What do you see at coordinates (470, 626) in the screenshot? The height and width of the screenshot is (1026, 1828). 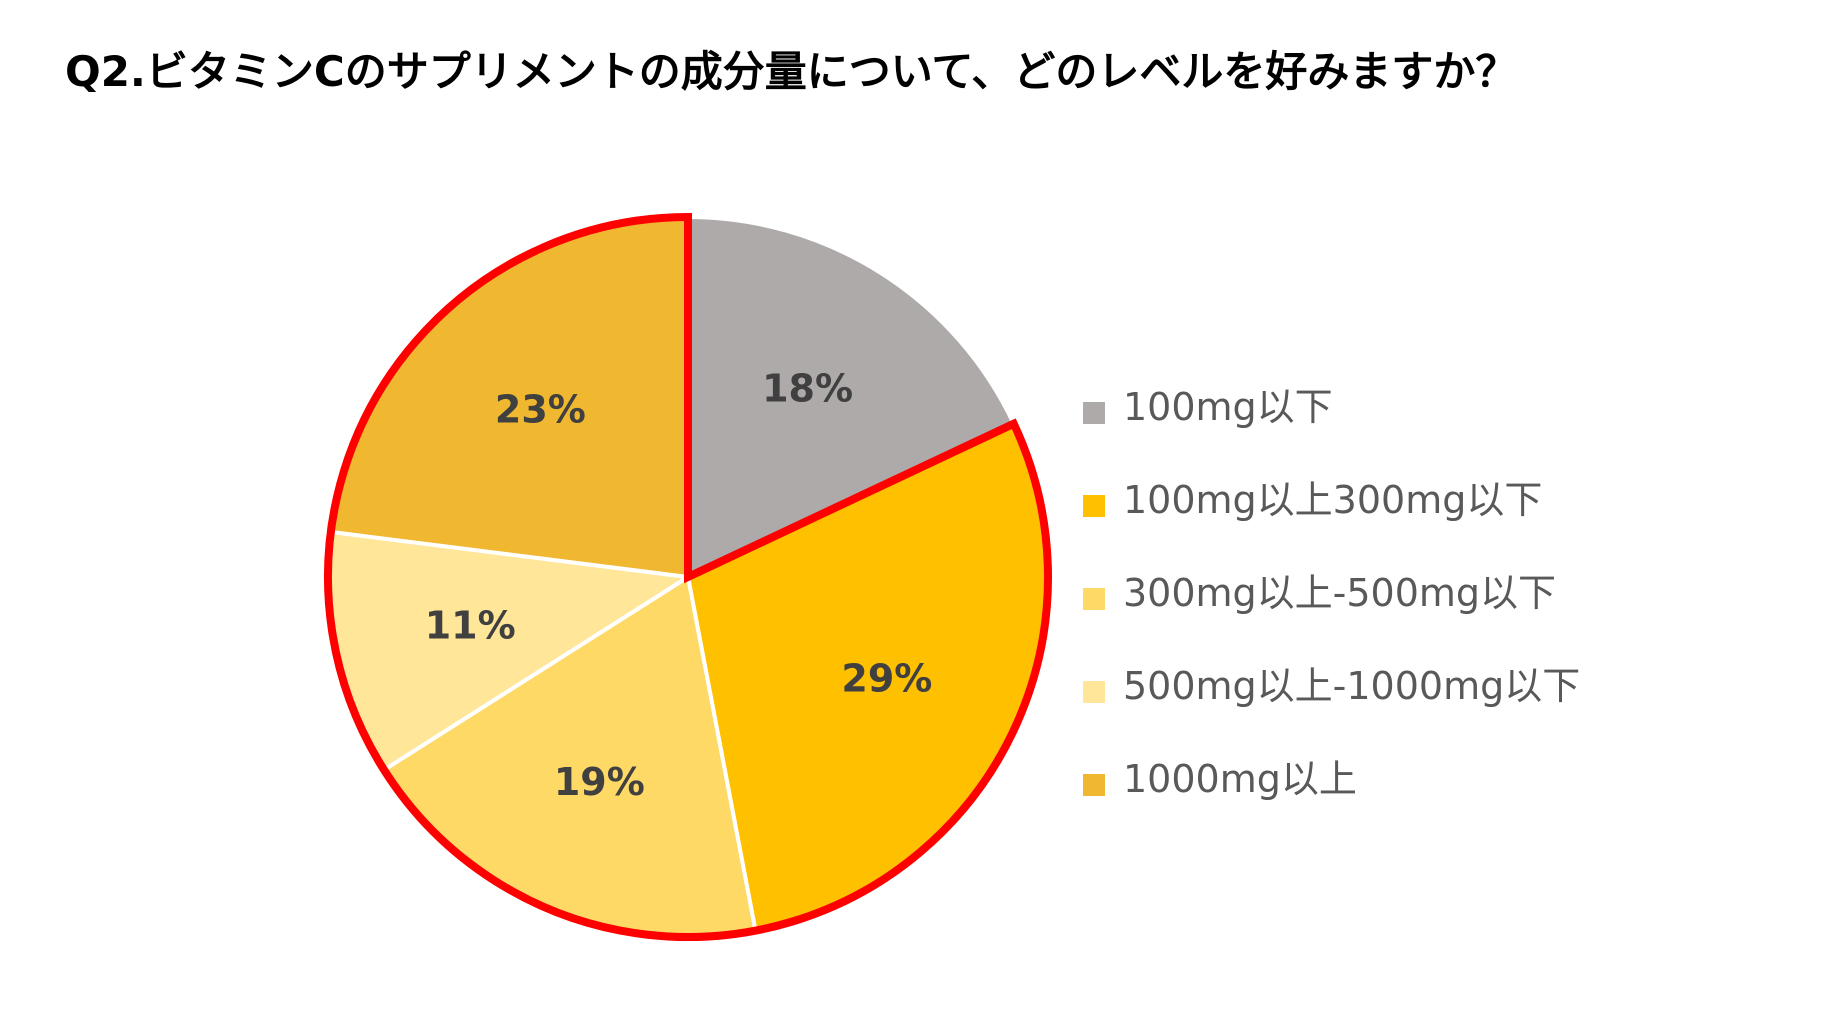 I see `data-label-4: 11%` at bounding box center [470, 626].